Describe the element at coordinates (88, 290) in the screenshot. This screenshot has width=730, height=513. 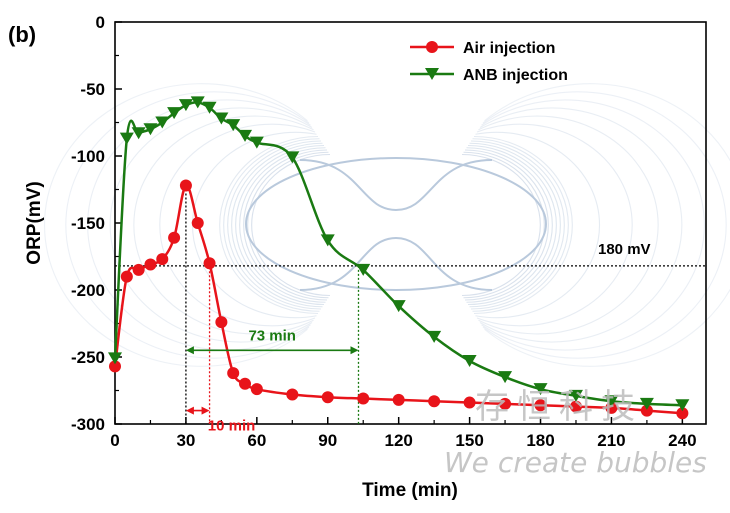
I see `y-tick-label: -200` at that location.